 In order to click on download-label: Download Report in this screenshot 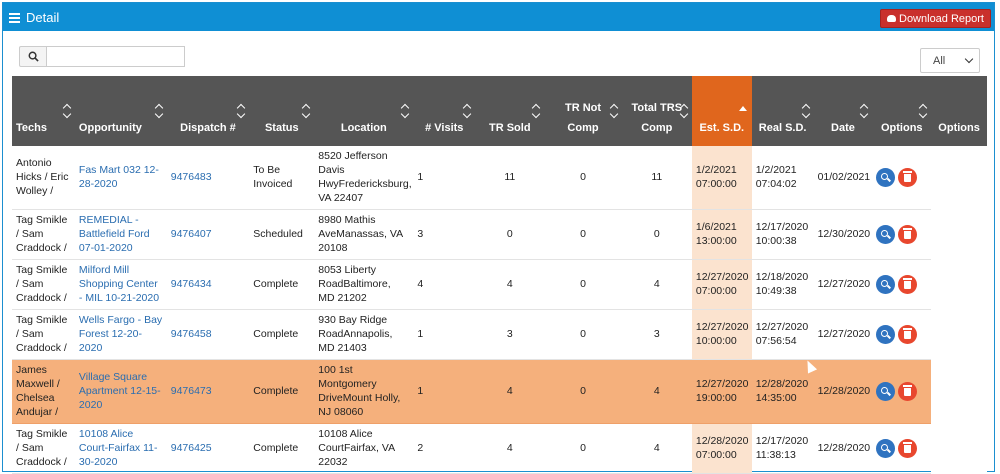, I will do `click(941, 18)`.